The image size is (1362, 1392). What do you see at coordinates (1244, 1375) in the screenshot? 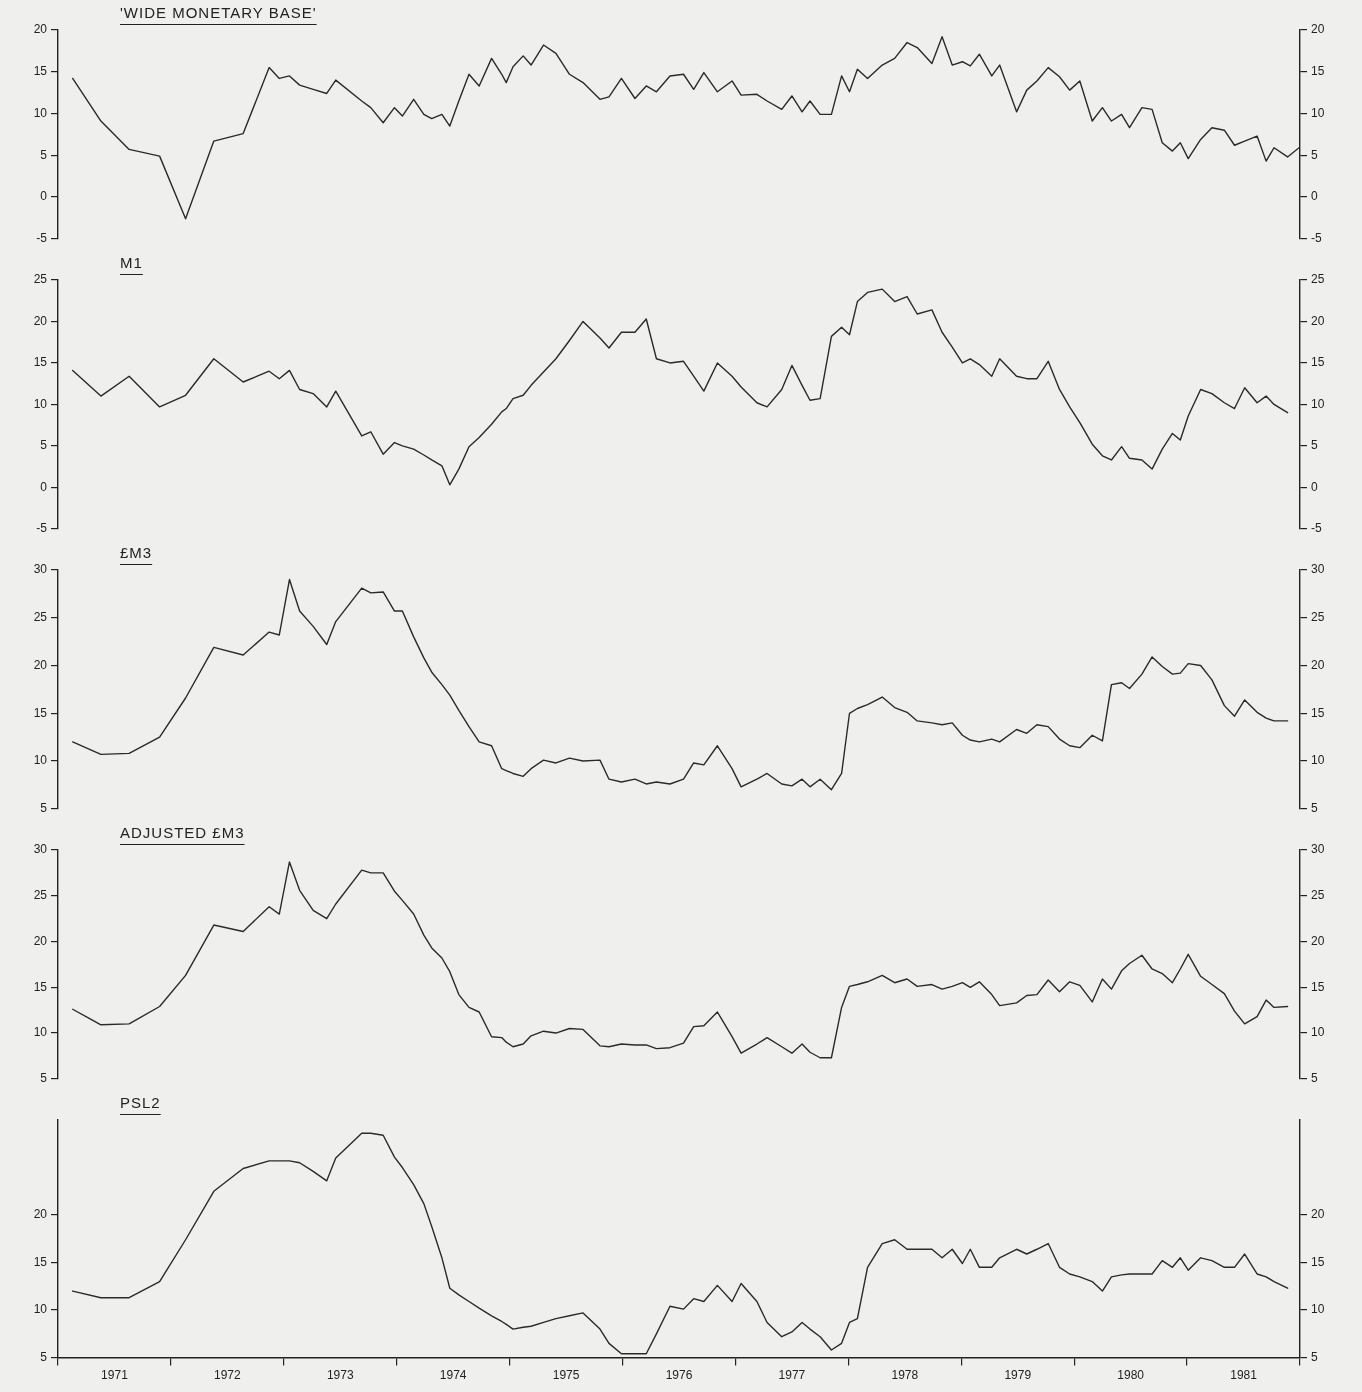
I see `x-tick-label: 1981` at bounding box center [1244, 1375].